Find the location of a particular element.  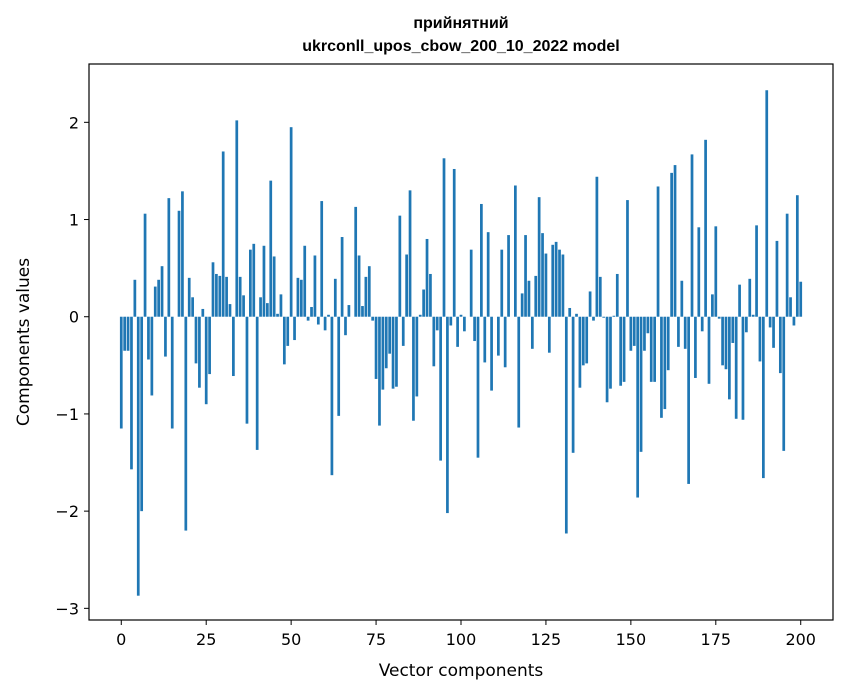

chart-title-line2: ukrconll_upos_cbow_200_10_2022 model is located at coordinates (460, 46).